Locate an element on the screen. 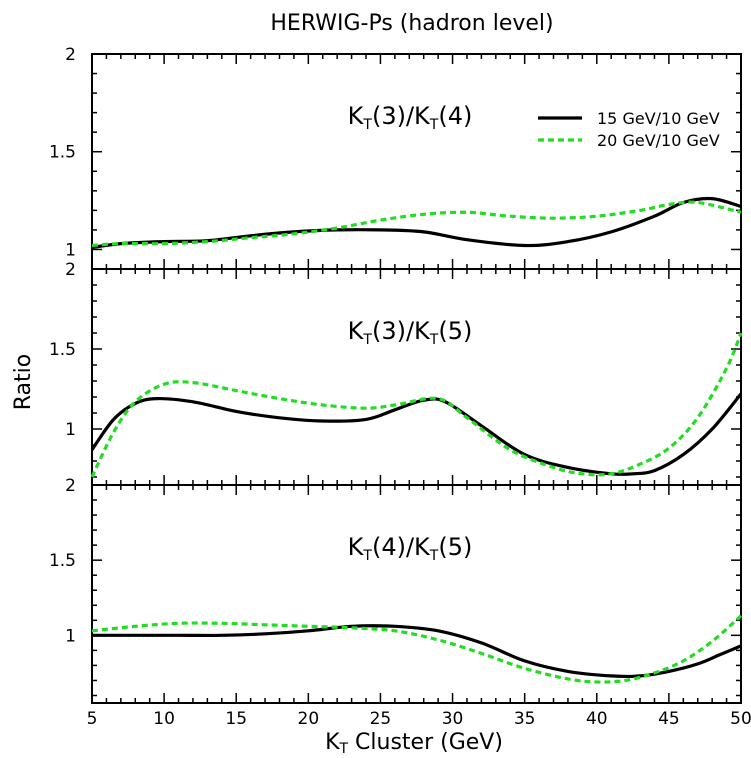 This screenshot has height=758, width=751. x-axis-label: KT Cluster (GeV) is located at coordinates (414, 743).